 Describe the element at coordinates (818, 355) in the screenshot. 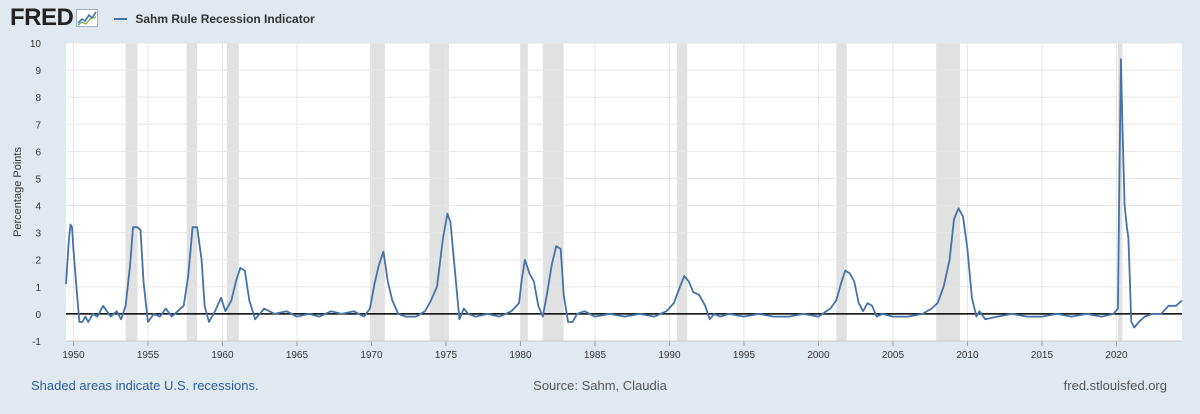

I see `x-tick-label: 2000` at that location.